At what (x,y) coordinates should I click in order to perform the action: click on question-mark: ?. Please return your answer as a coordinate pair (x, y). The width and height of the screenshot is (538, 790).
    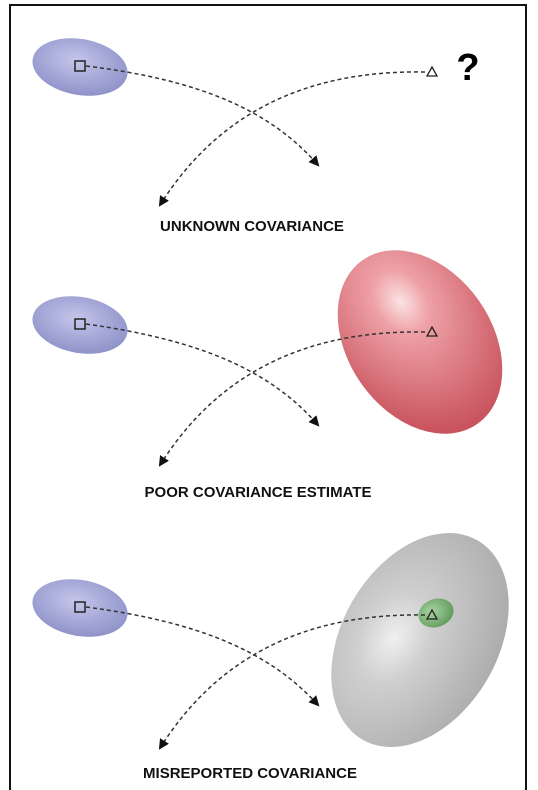
    Looking at the image, I should click on (467, 68).